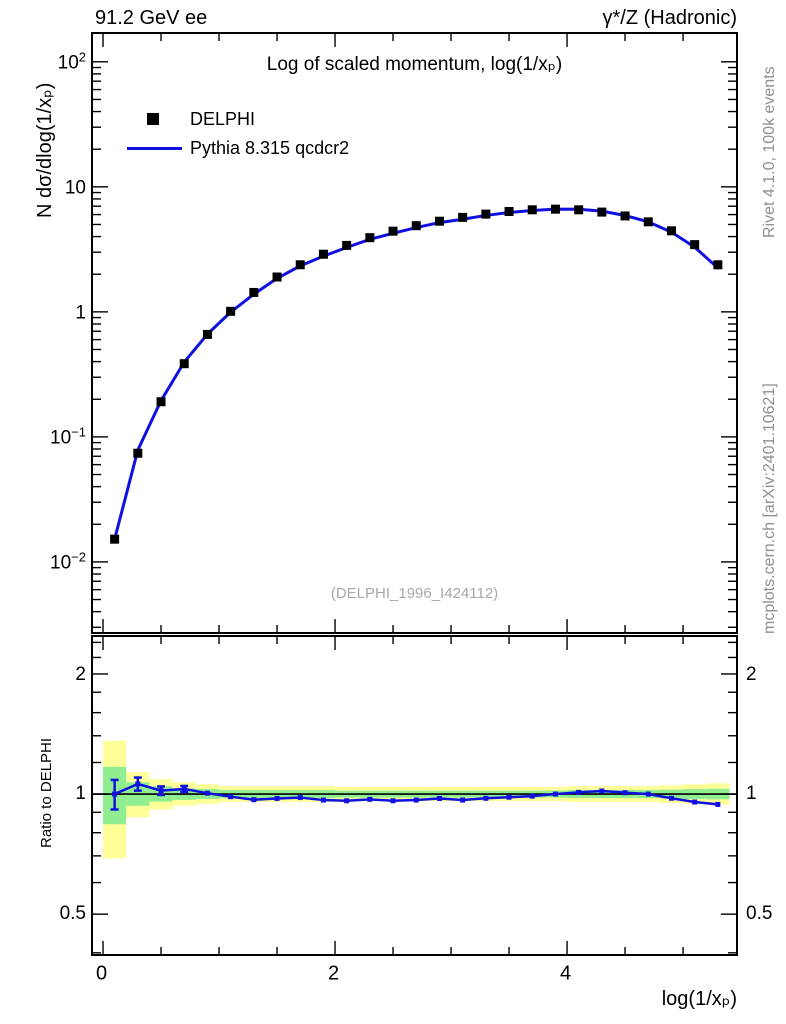 The height and width of the screenshot is (1024, 786). What do you see at coordinates (151, 18) in the screenshot?
I see `header-beam-energy: 91.2 GeV ee` at bounding box center [151, 18].